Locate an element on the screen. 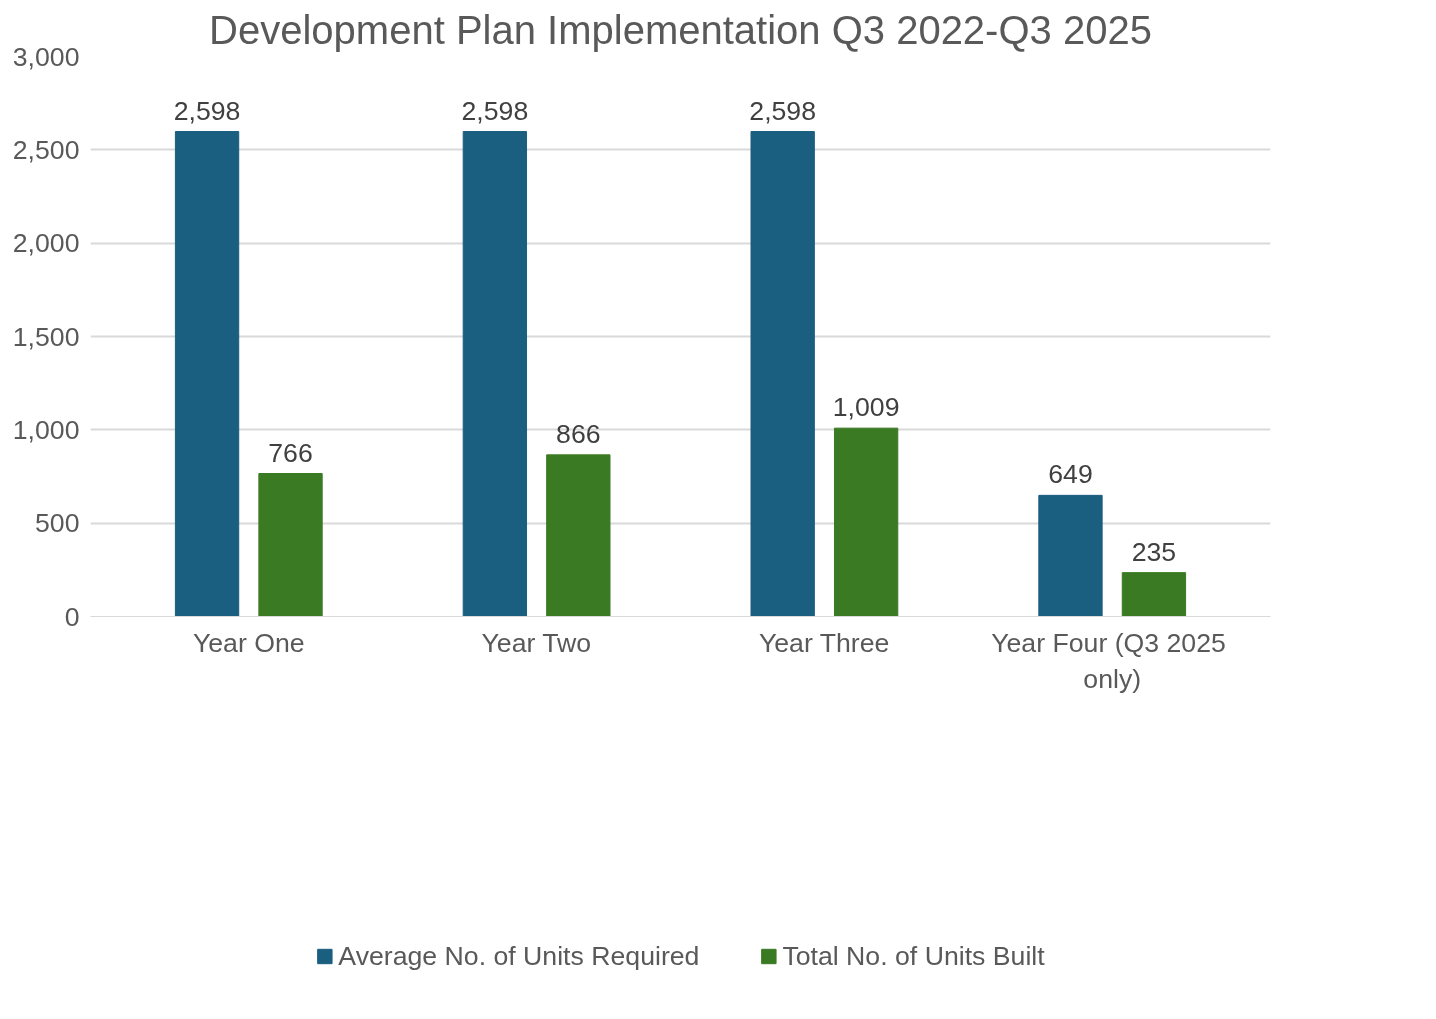 Image resolution: width=1436 pixels, height=1019 pixels. data-label: 1,009 is located at coordinates (866, 407).